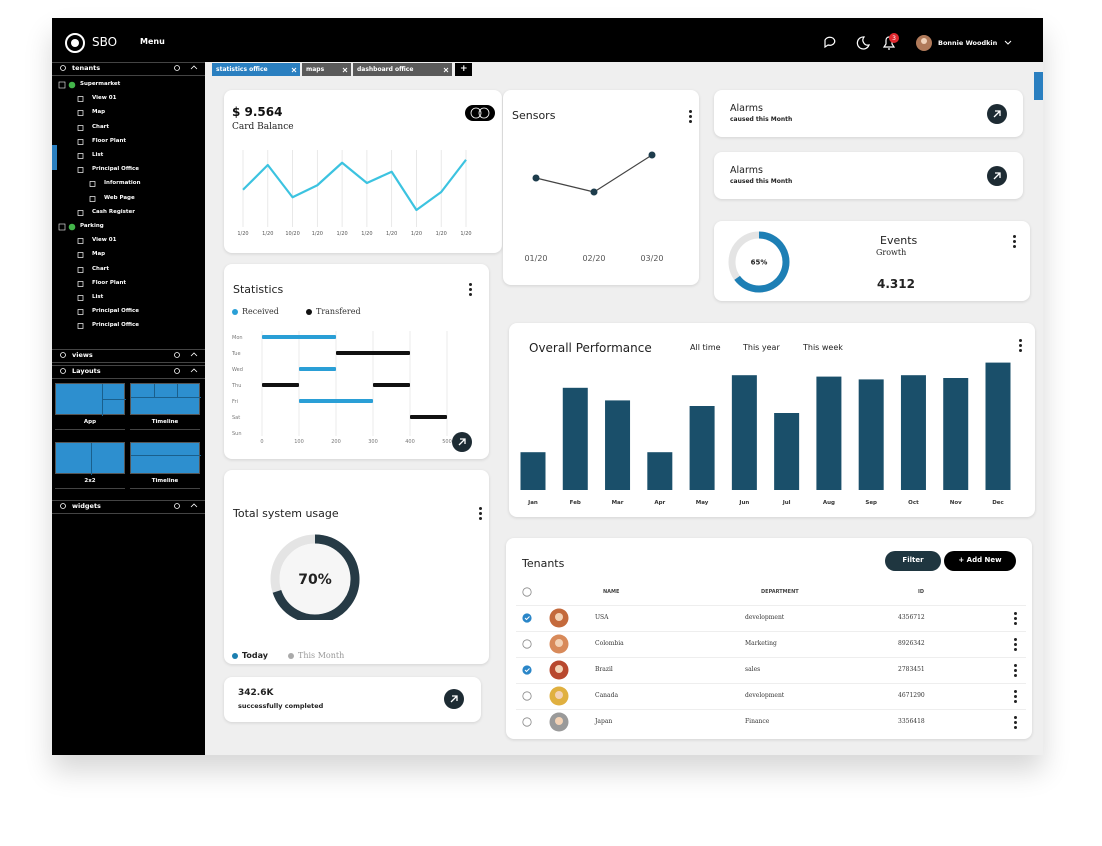  What do you see at coordinates (122, 183) in the screenshot?
I see `tree-item: Information` at bounding box center [122, 183].